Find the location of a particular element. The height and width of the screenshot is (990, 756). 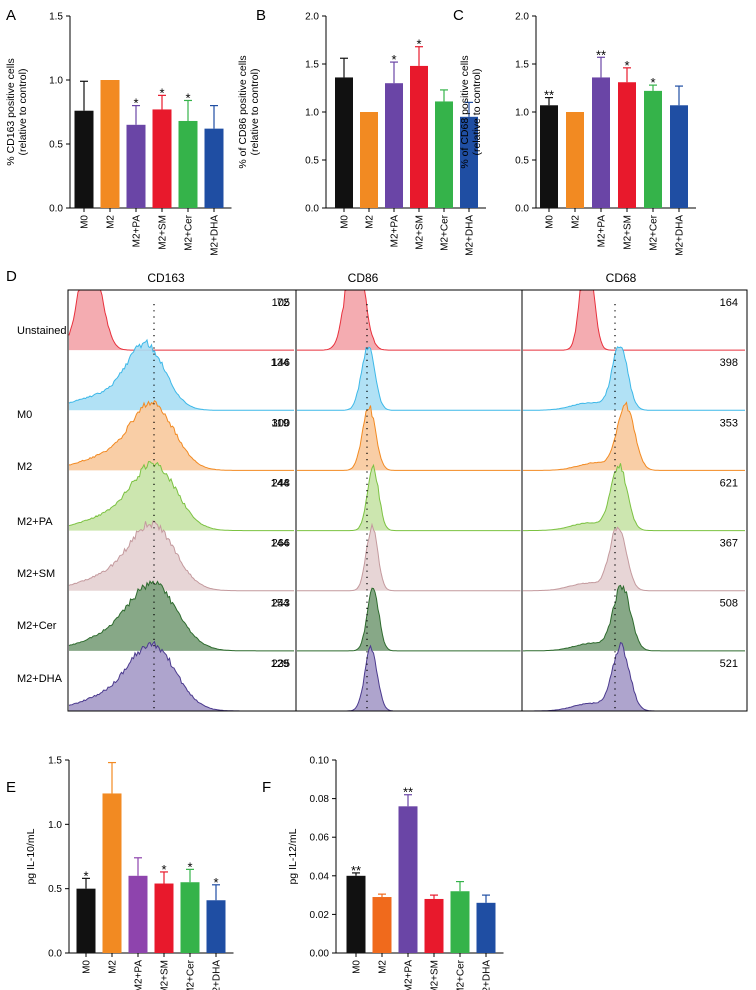

y-tick-label: 1.5 is located at coordinates (312, 65).